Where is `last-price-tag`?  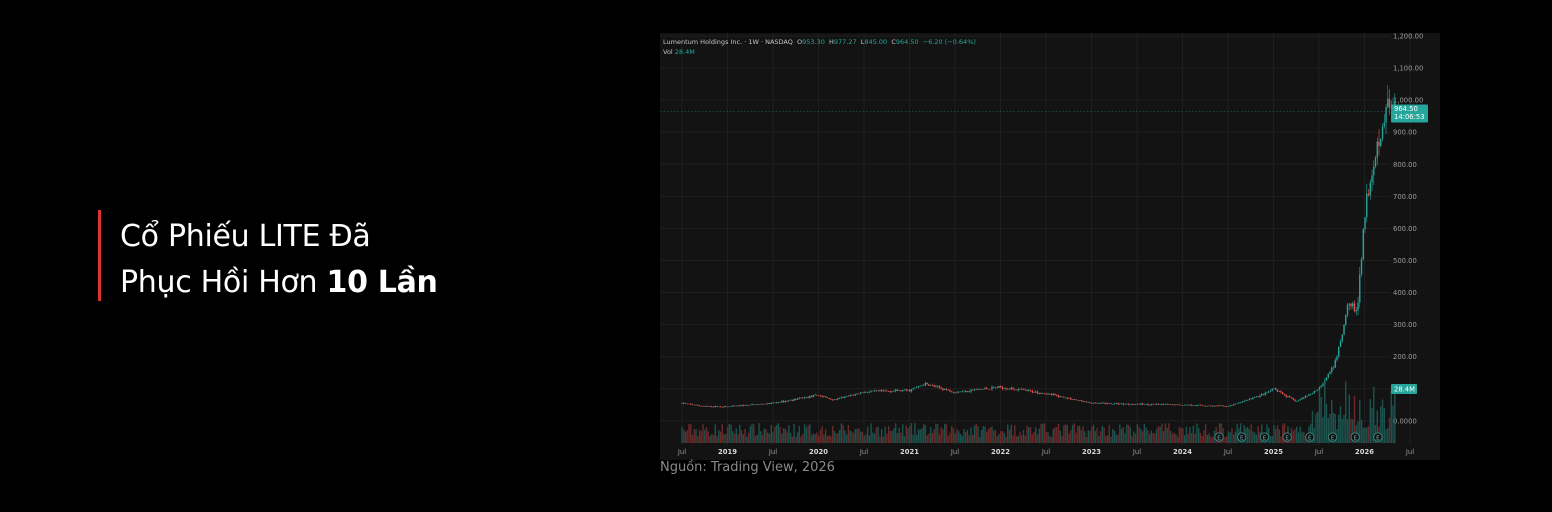 last-price-tag is located at coordinates (1409, 113).